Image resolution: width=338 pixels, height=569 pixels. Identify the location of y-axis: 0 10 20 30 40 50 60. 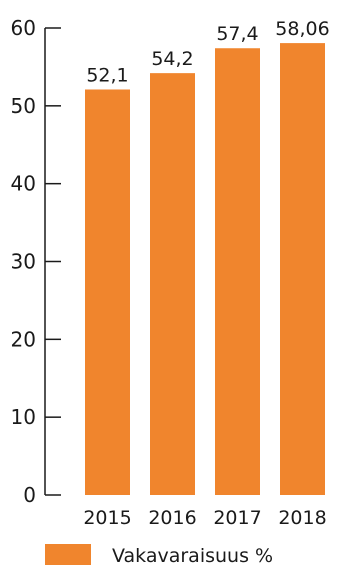
(36, 261).